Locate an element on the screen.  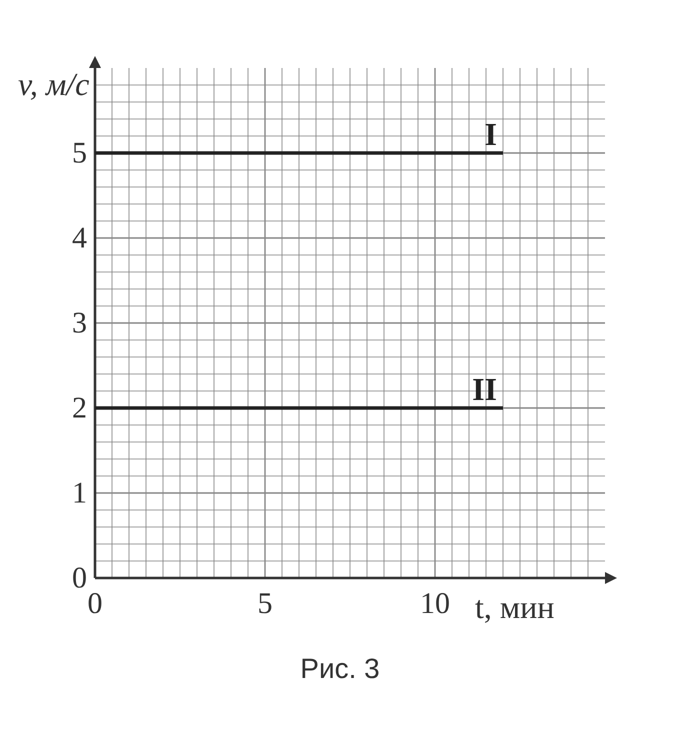
y-tick-label: 3 is located at coordinates (79, 323).